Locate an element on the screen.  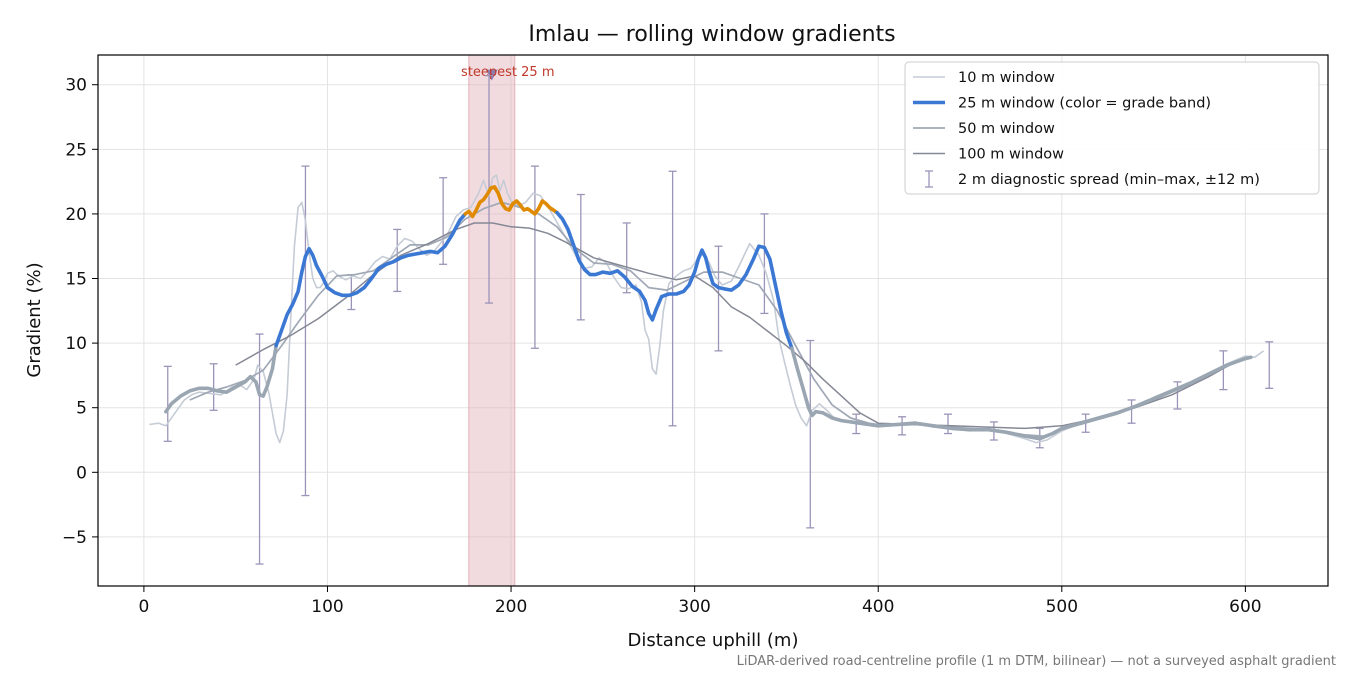
legend-label: 50 m window is located at coordinates (1006, 129).